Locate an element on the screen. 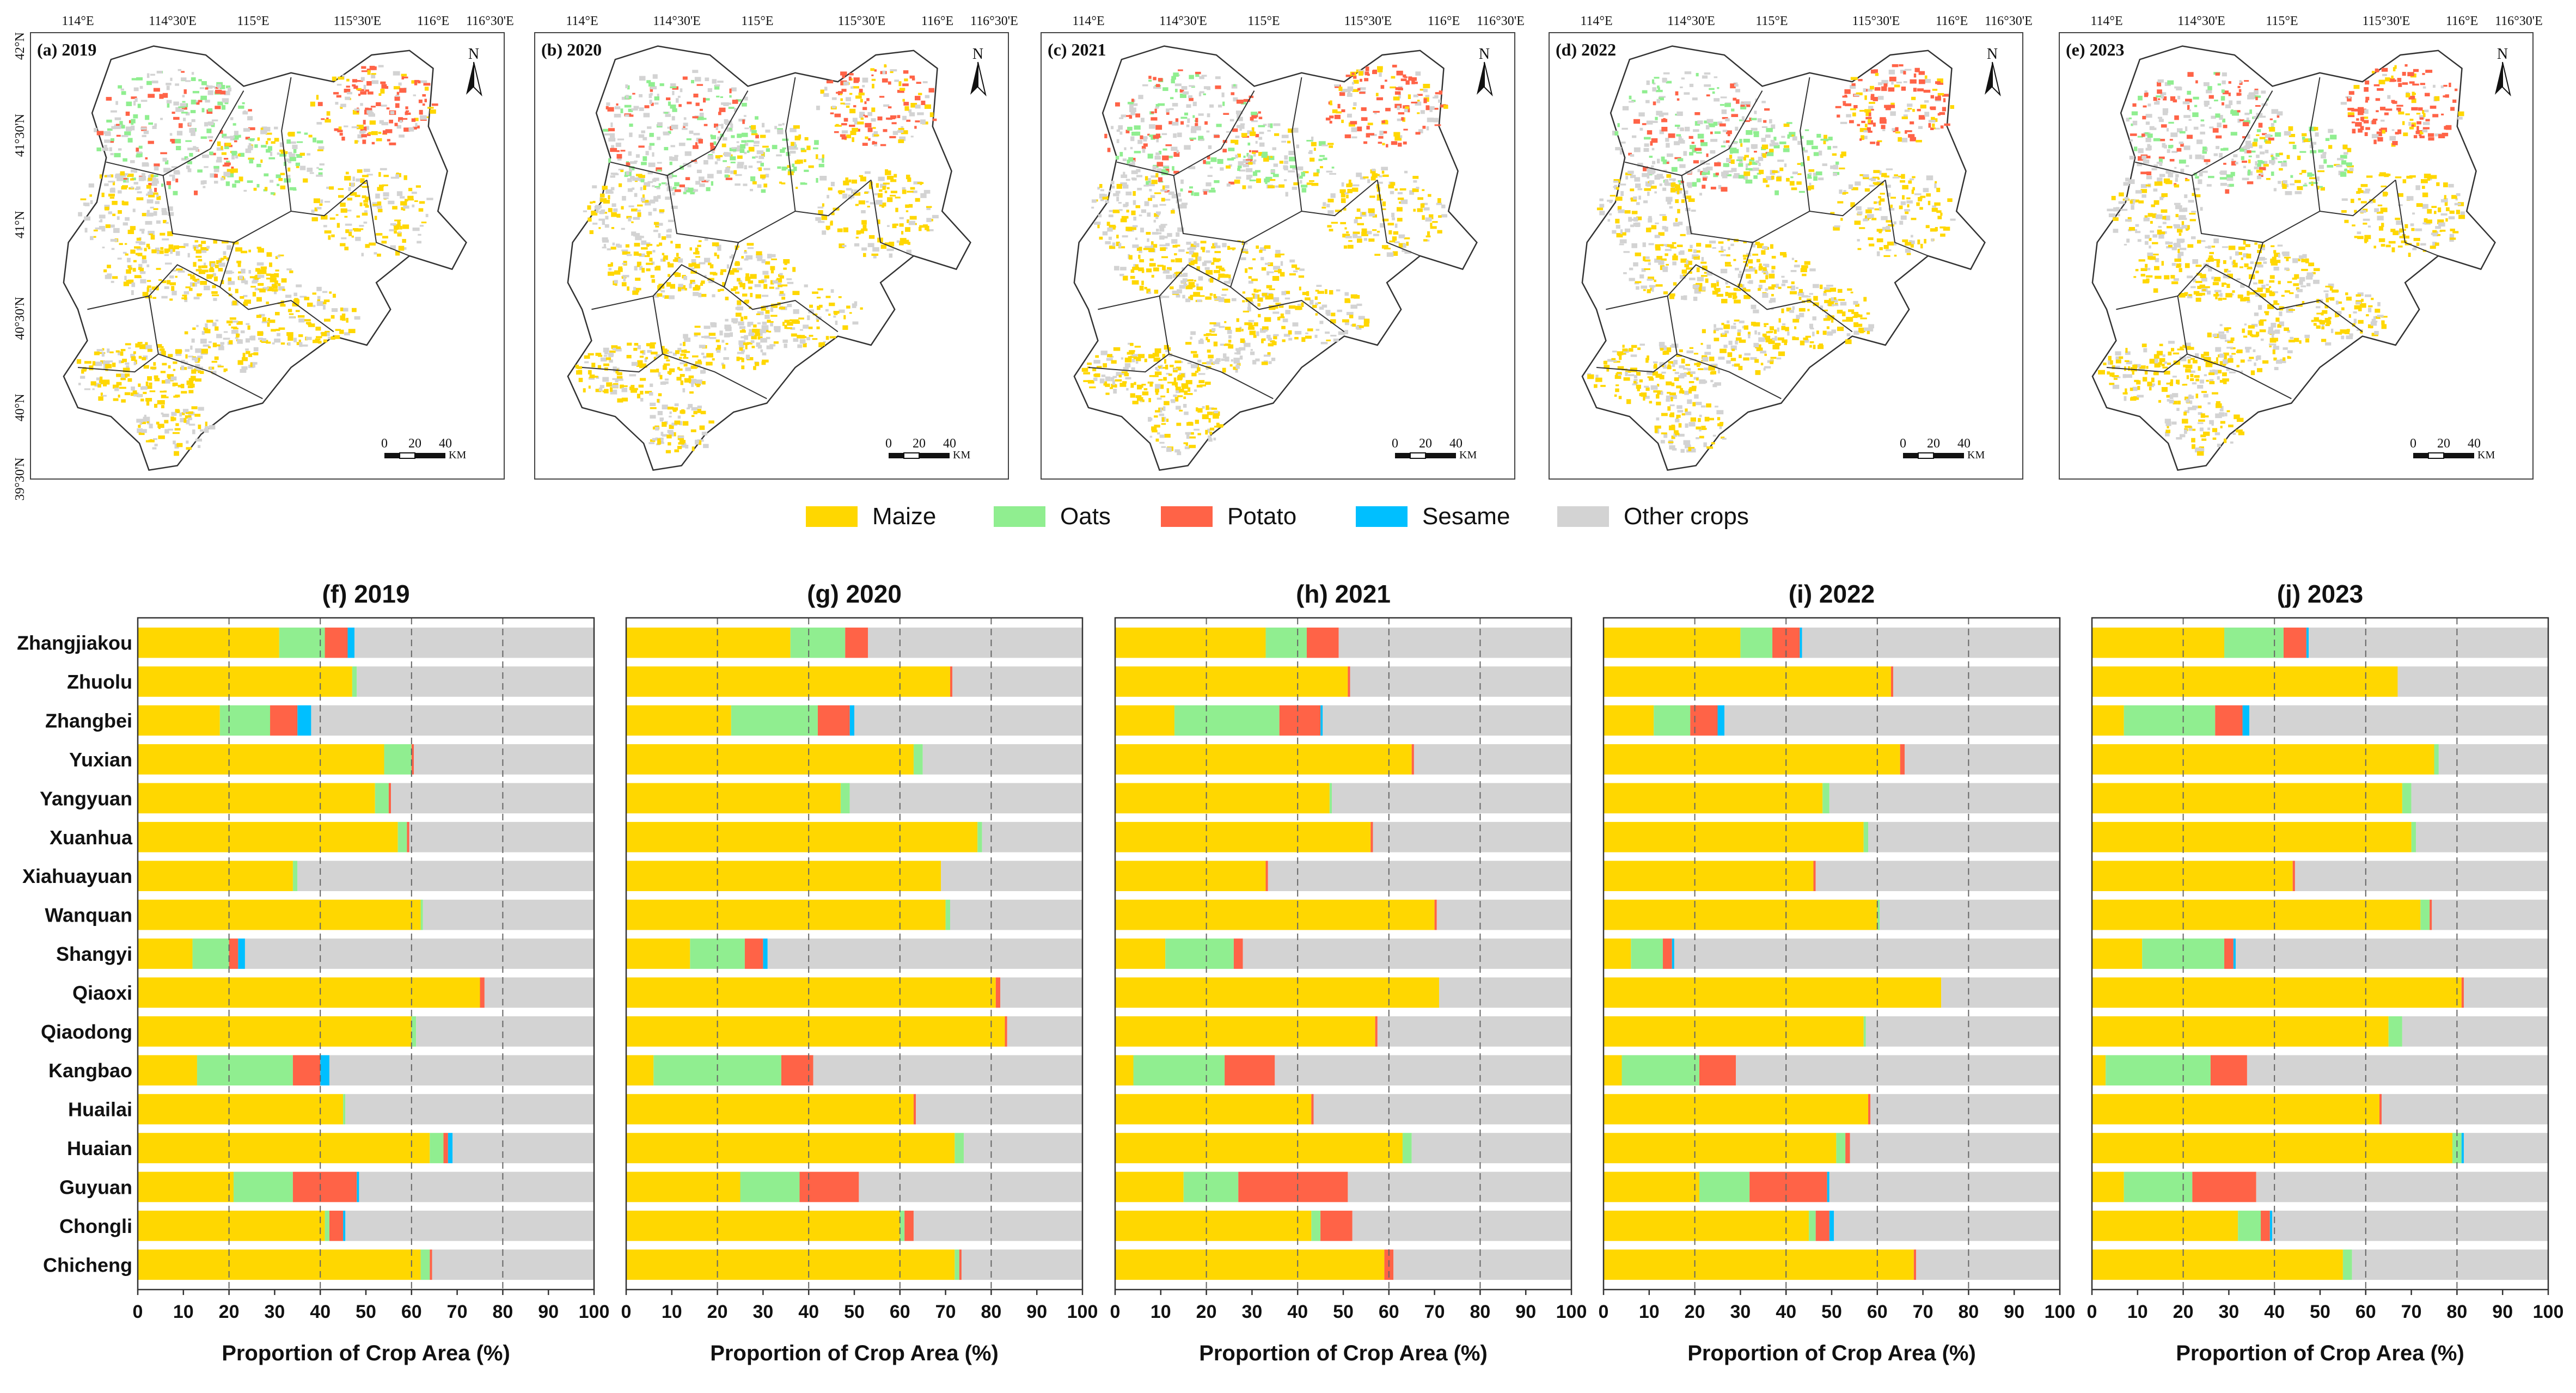 The width and height of the screenshot is (2576, 1393). y-tick-label: Yangyuan is located at coordinates (86, 798).